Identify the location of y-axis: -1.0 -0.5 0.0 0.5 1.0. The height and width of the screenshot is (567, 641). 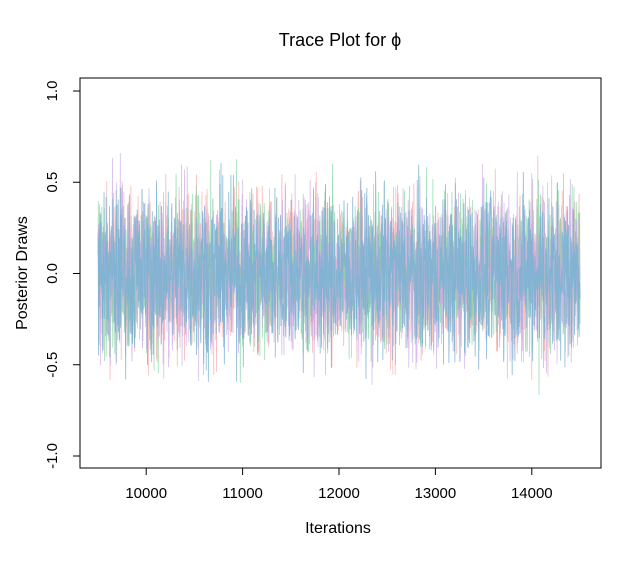
(62, 275).